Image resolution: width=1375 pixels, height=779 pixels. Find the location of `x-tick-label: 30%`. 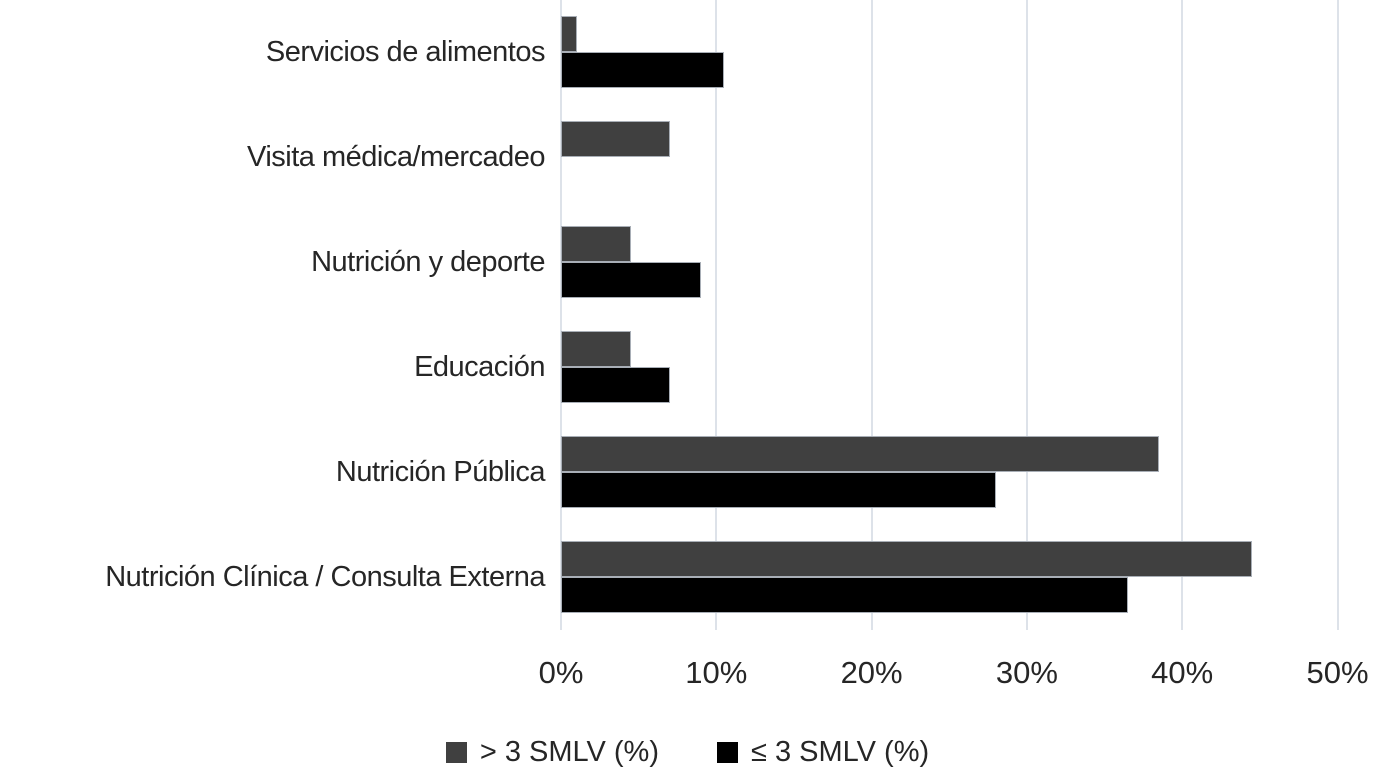

x-tick-label: 30% is located at coordinates (1026, 672).